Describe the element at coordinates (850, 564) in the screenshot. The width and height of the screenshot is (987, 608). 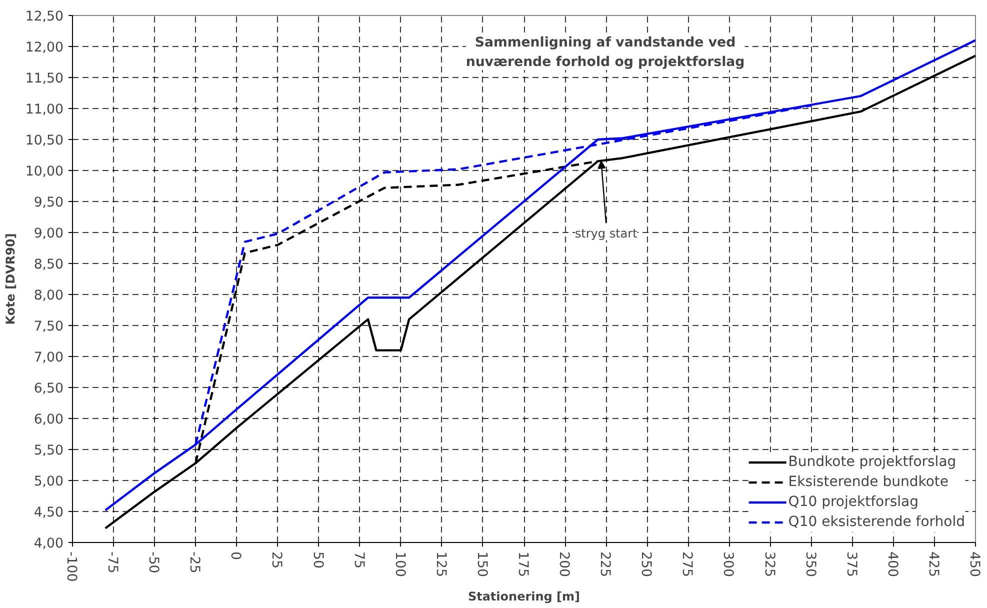
I see `x-tick-label: 375` at that location.